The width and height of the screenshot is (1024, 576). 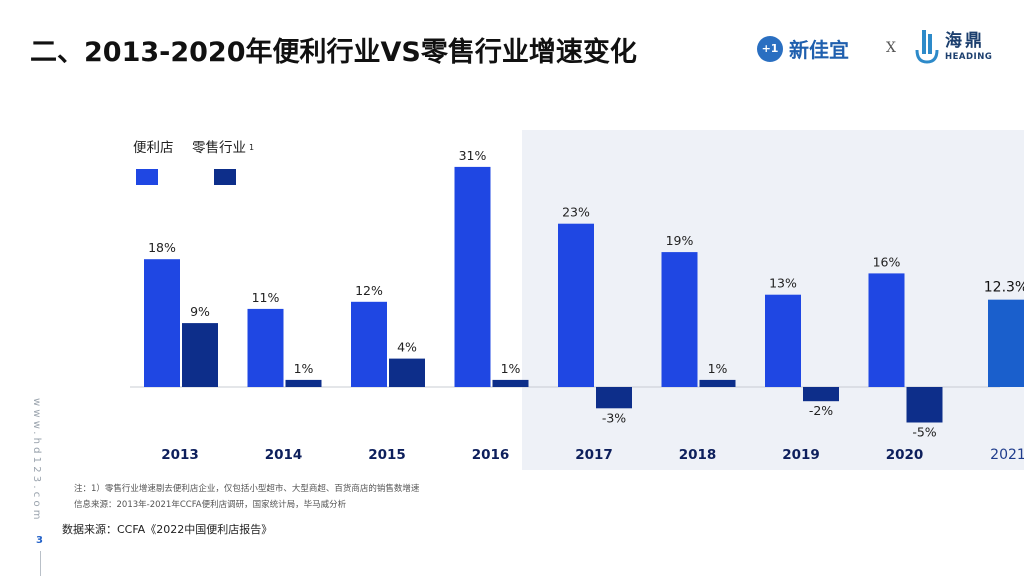 What do you see at coordinates (162, 247) in the screenshot?
I see `data-label-convenience: 18%` at bounding box center [162, 247].